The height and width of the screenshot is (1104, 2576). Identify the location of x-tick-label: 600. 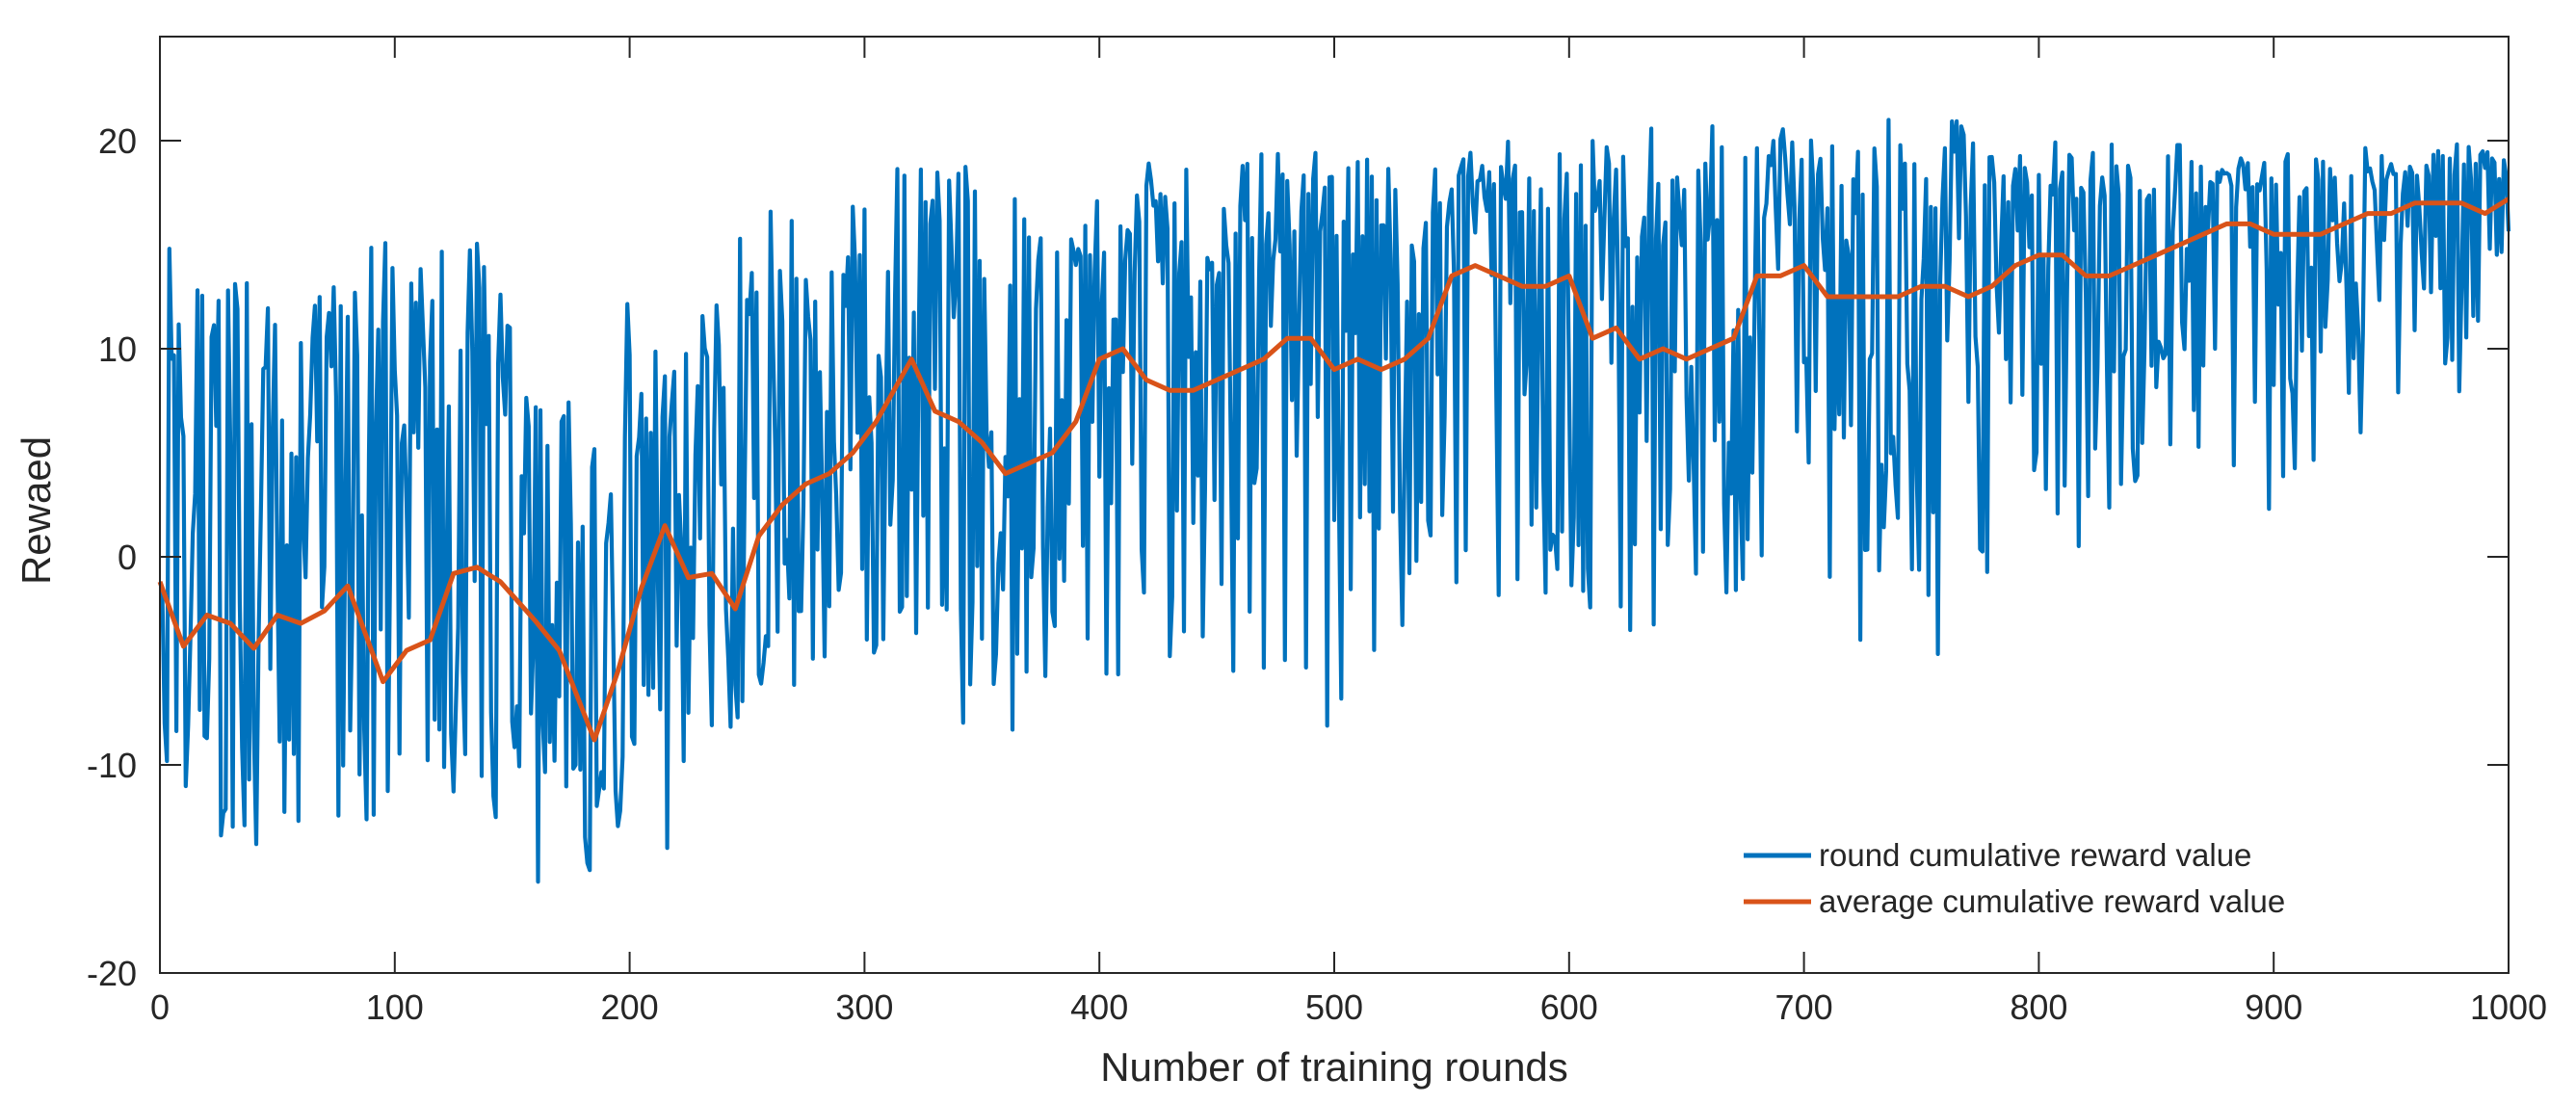
(1569, 1007).